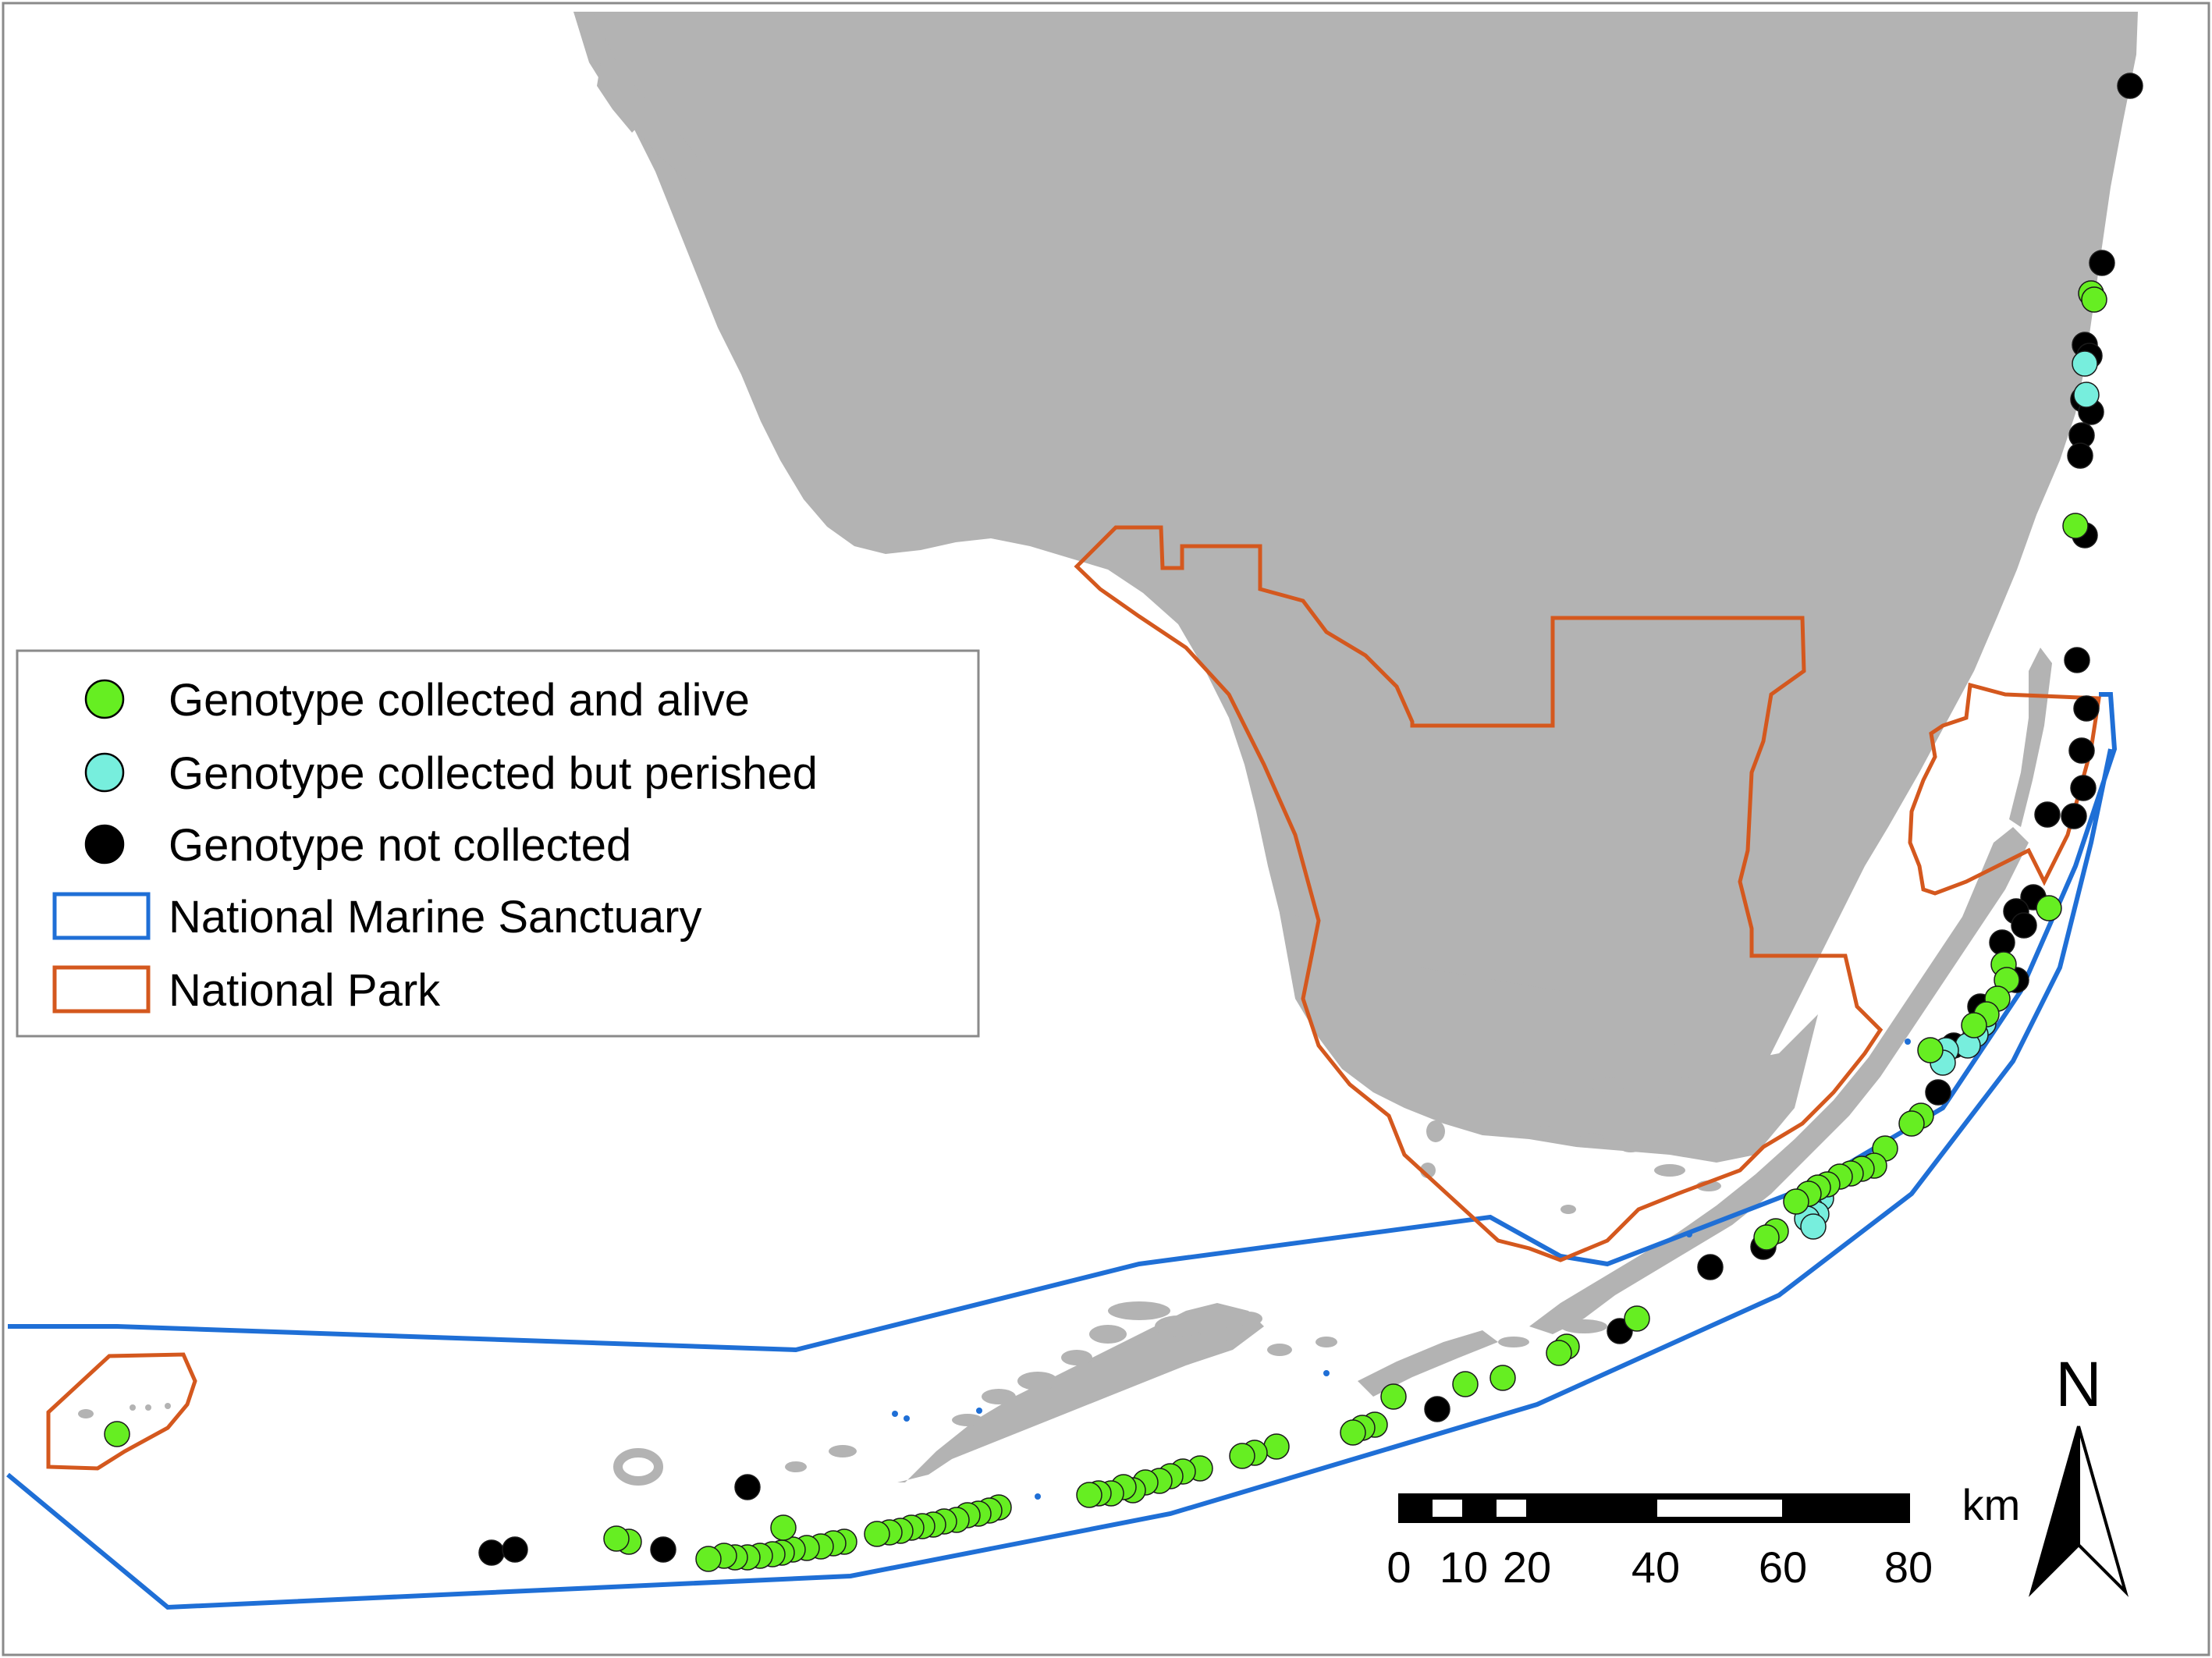 The height and width of the screenshot is (1658, 2212). What do you see at coordinates (1398, 1567) in the screenshot?
I see `scale-tick-0: 0` at bounding box center [1398, 1567].